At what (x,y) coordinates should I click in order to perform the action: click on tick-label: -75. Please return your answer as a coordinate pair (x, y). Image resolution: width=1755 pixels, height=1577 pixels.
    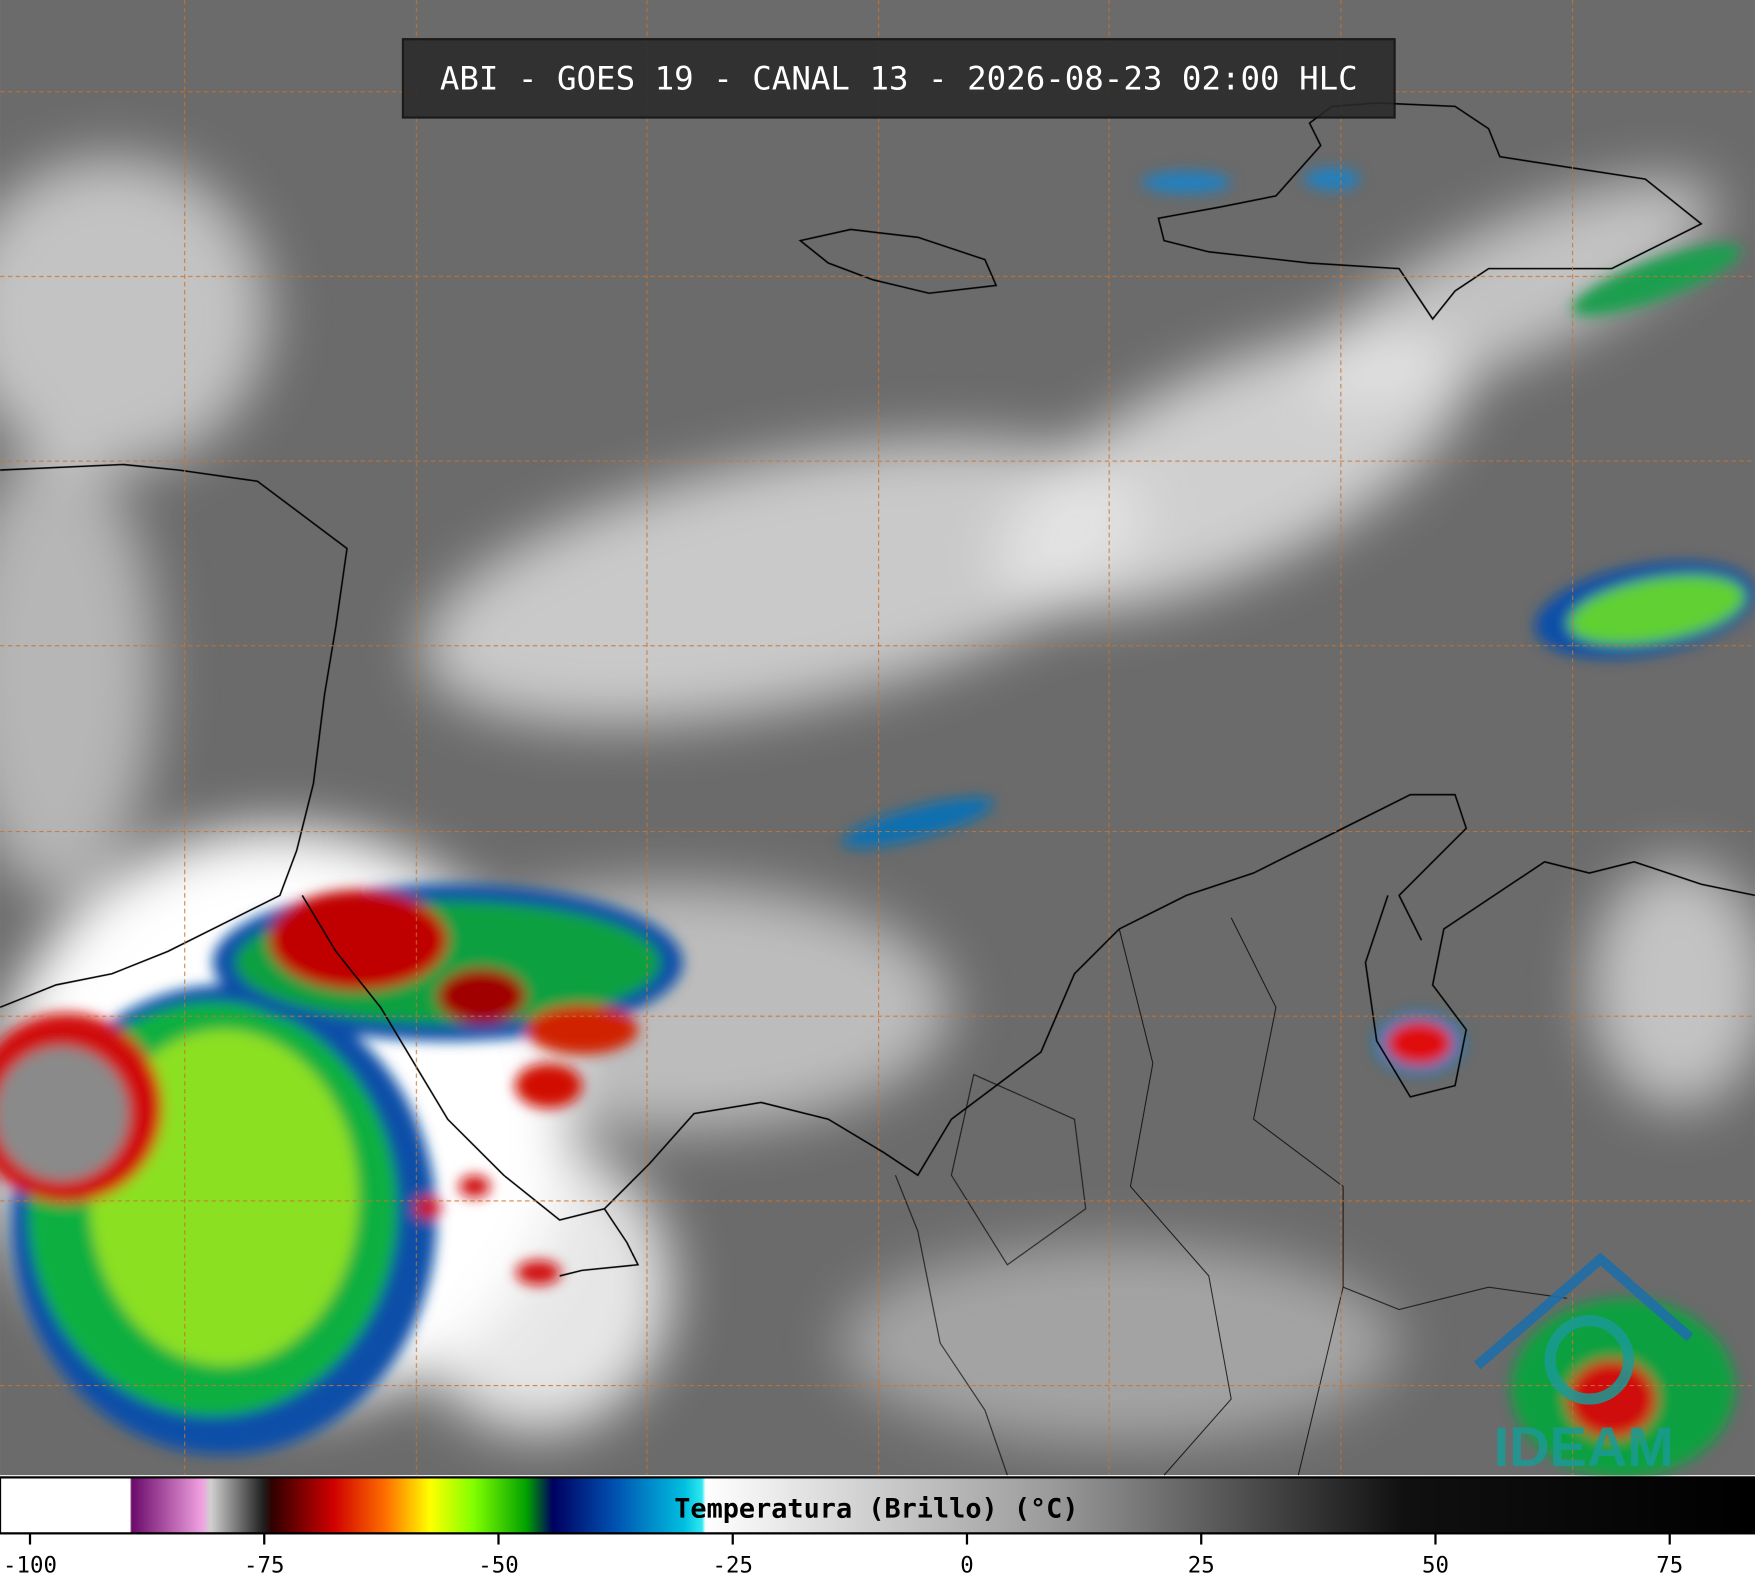
    Looking at the image, I should click on (264, 1565).